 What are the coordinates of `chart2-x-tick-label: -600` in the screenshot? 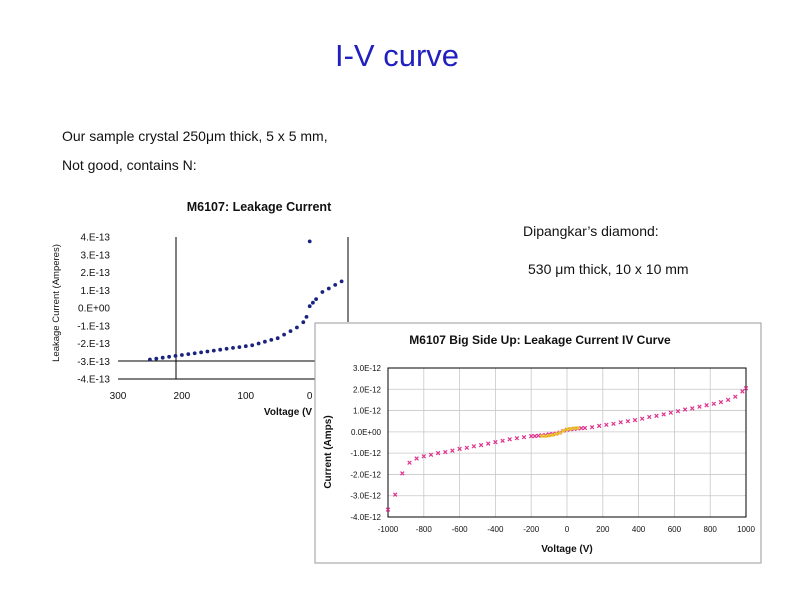 It's located at (460, 529).